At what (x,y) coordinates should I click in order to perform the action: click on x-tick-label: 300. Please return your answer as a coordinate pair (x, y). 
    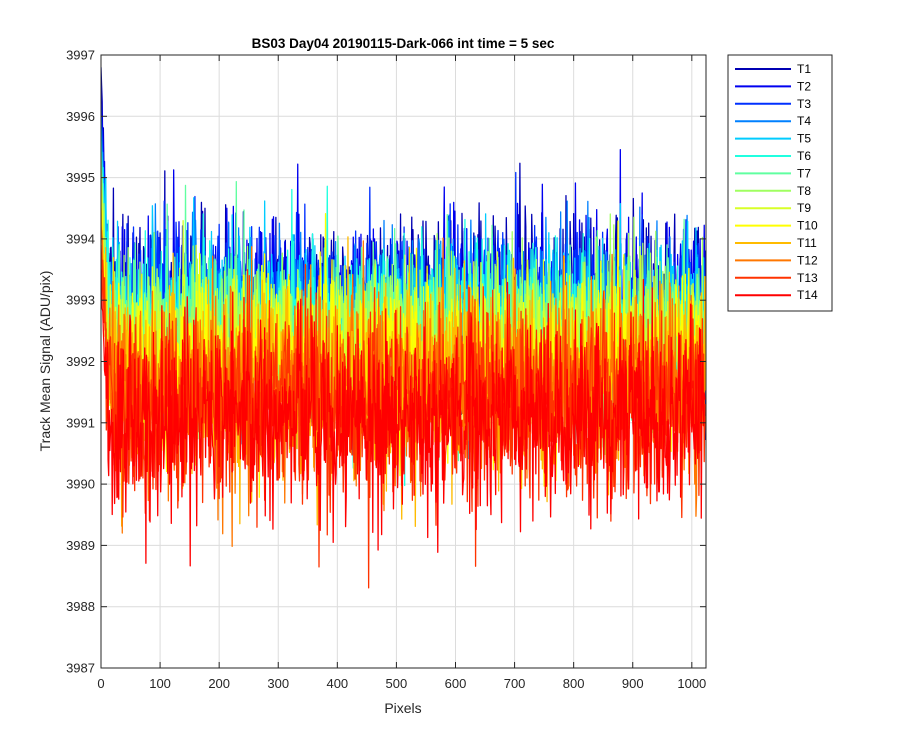
    Looking at the image, I should click on (278, 683).